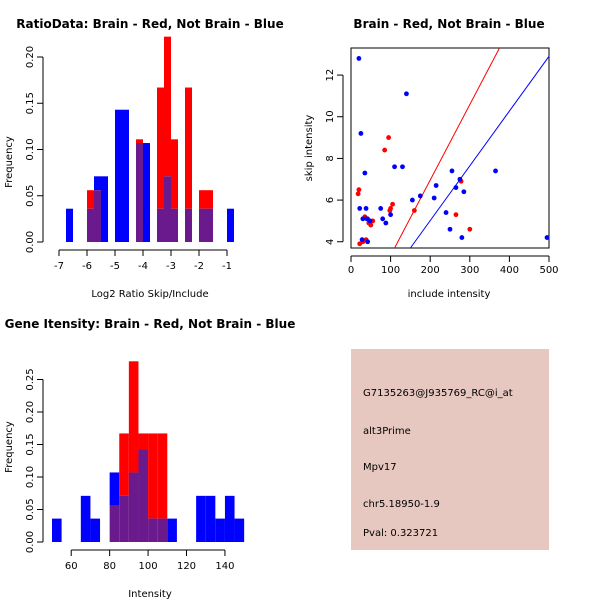 The width and height of the screenshot is (600, 604). I want to click on blue-line, so click(479, 152).